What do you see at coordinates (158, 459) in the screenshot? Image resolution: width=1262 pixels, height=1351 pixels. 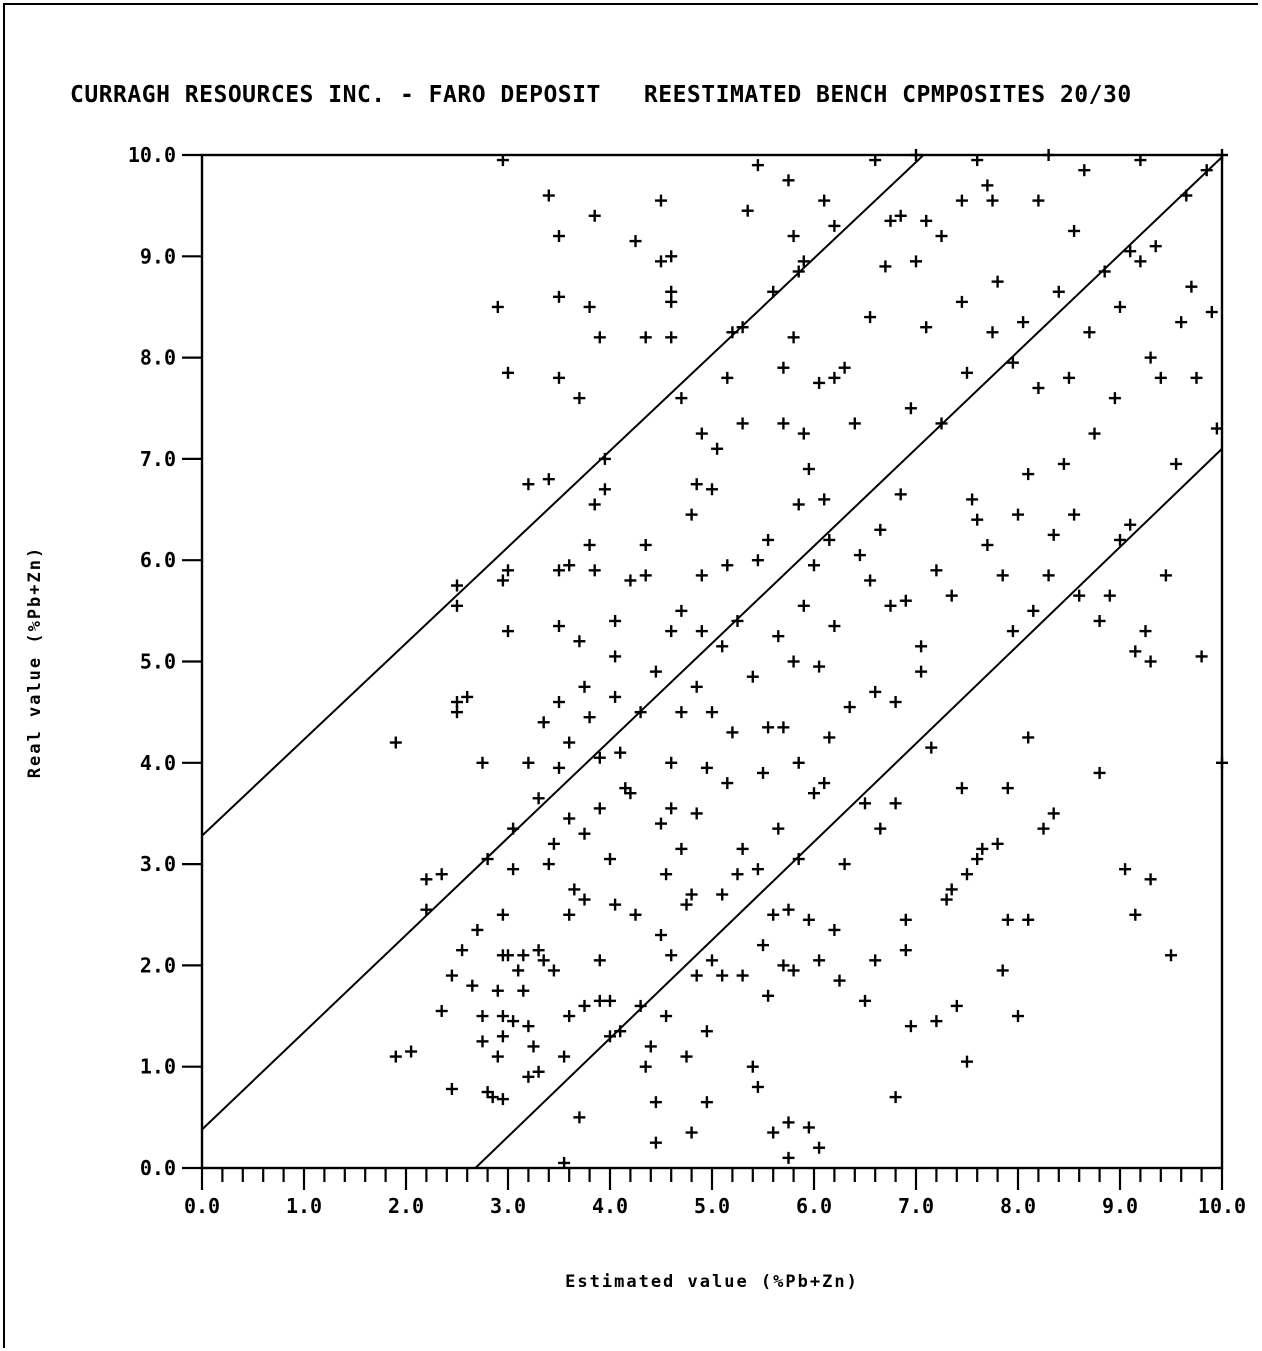 I see `y-tick-label: 7.0` at bounding box center [158, 459].